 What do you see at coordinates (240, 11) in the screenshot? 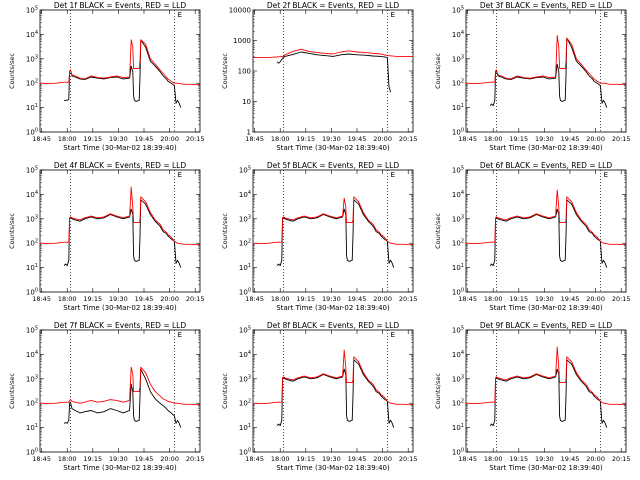
I see `y-tick-label: 10000` at bounding box center [240, 11].